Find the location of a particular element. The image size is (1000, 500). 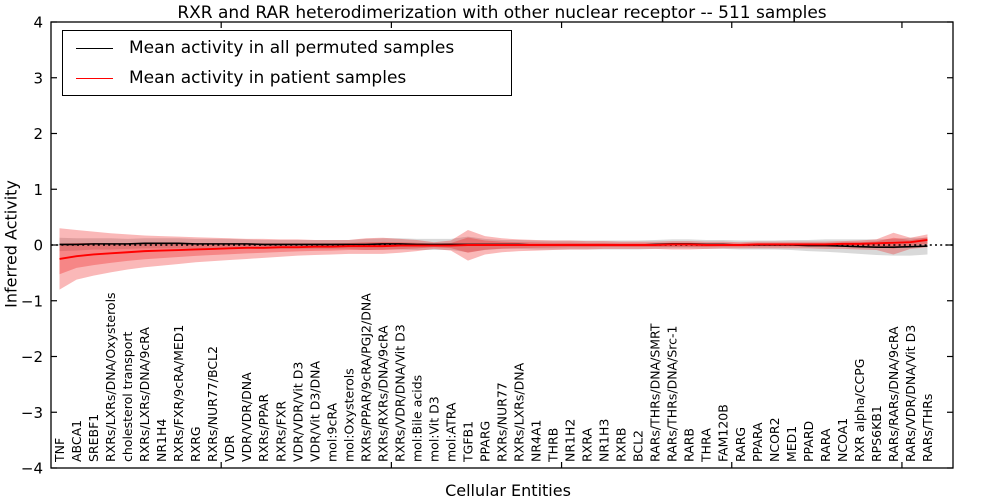

x-category-label: mol:9cRA is located at coordinates (331, 432).